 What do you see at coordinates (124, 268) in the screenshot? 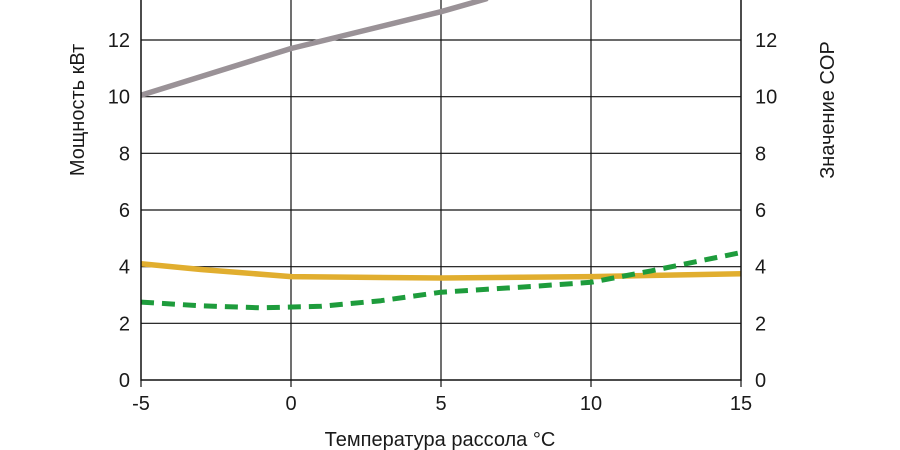
I see `y-tick-label-4: 4` at bounding box center [124, 268].